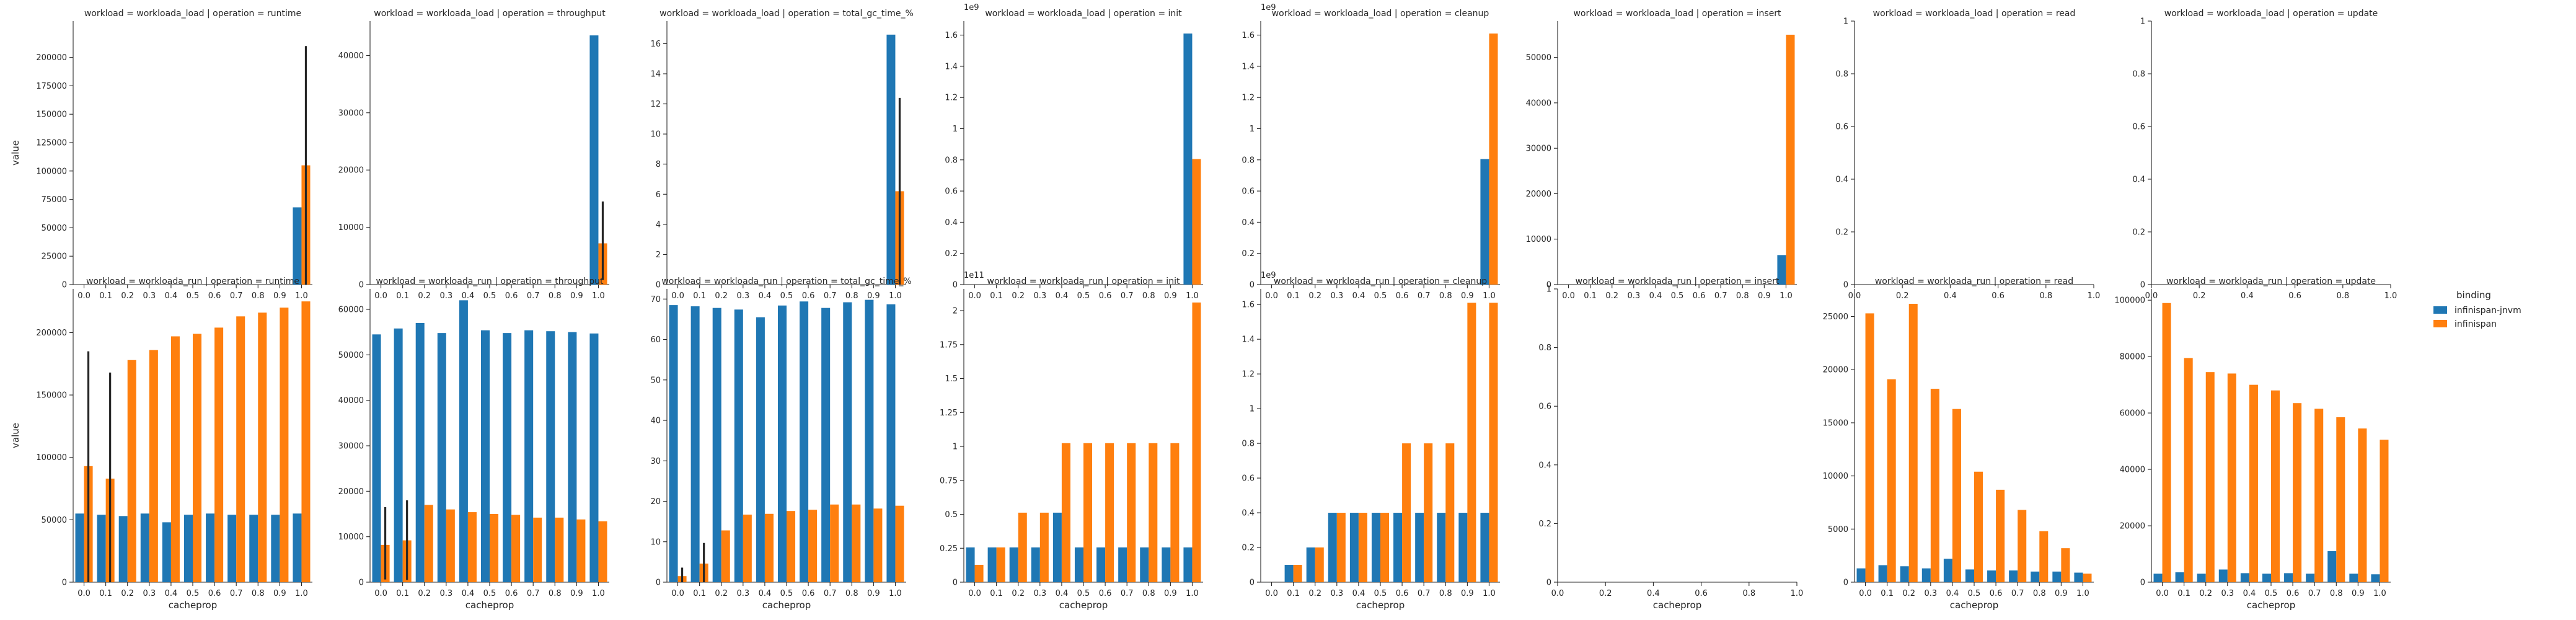  Describe the element at coordinates (351, 310) in the screenshot. I see `y-tick-label: 60000` at that location.